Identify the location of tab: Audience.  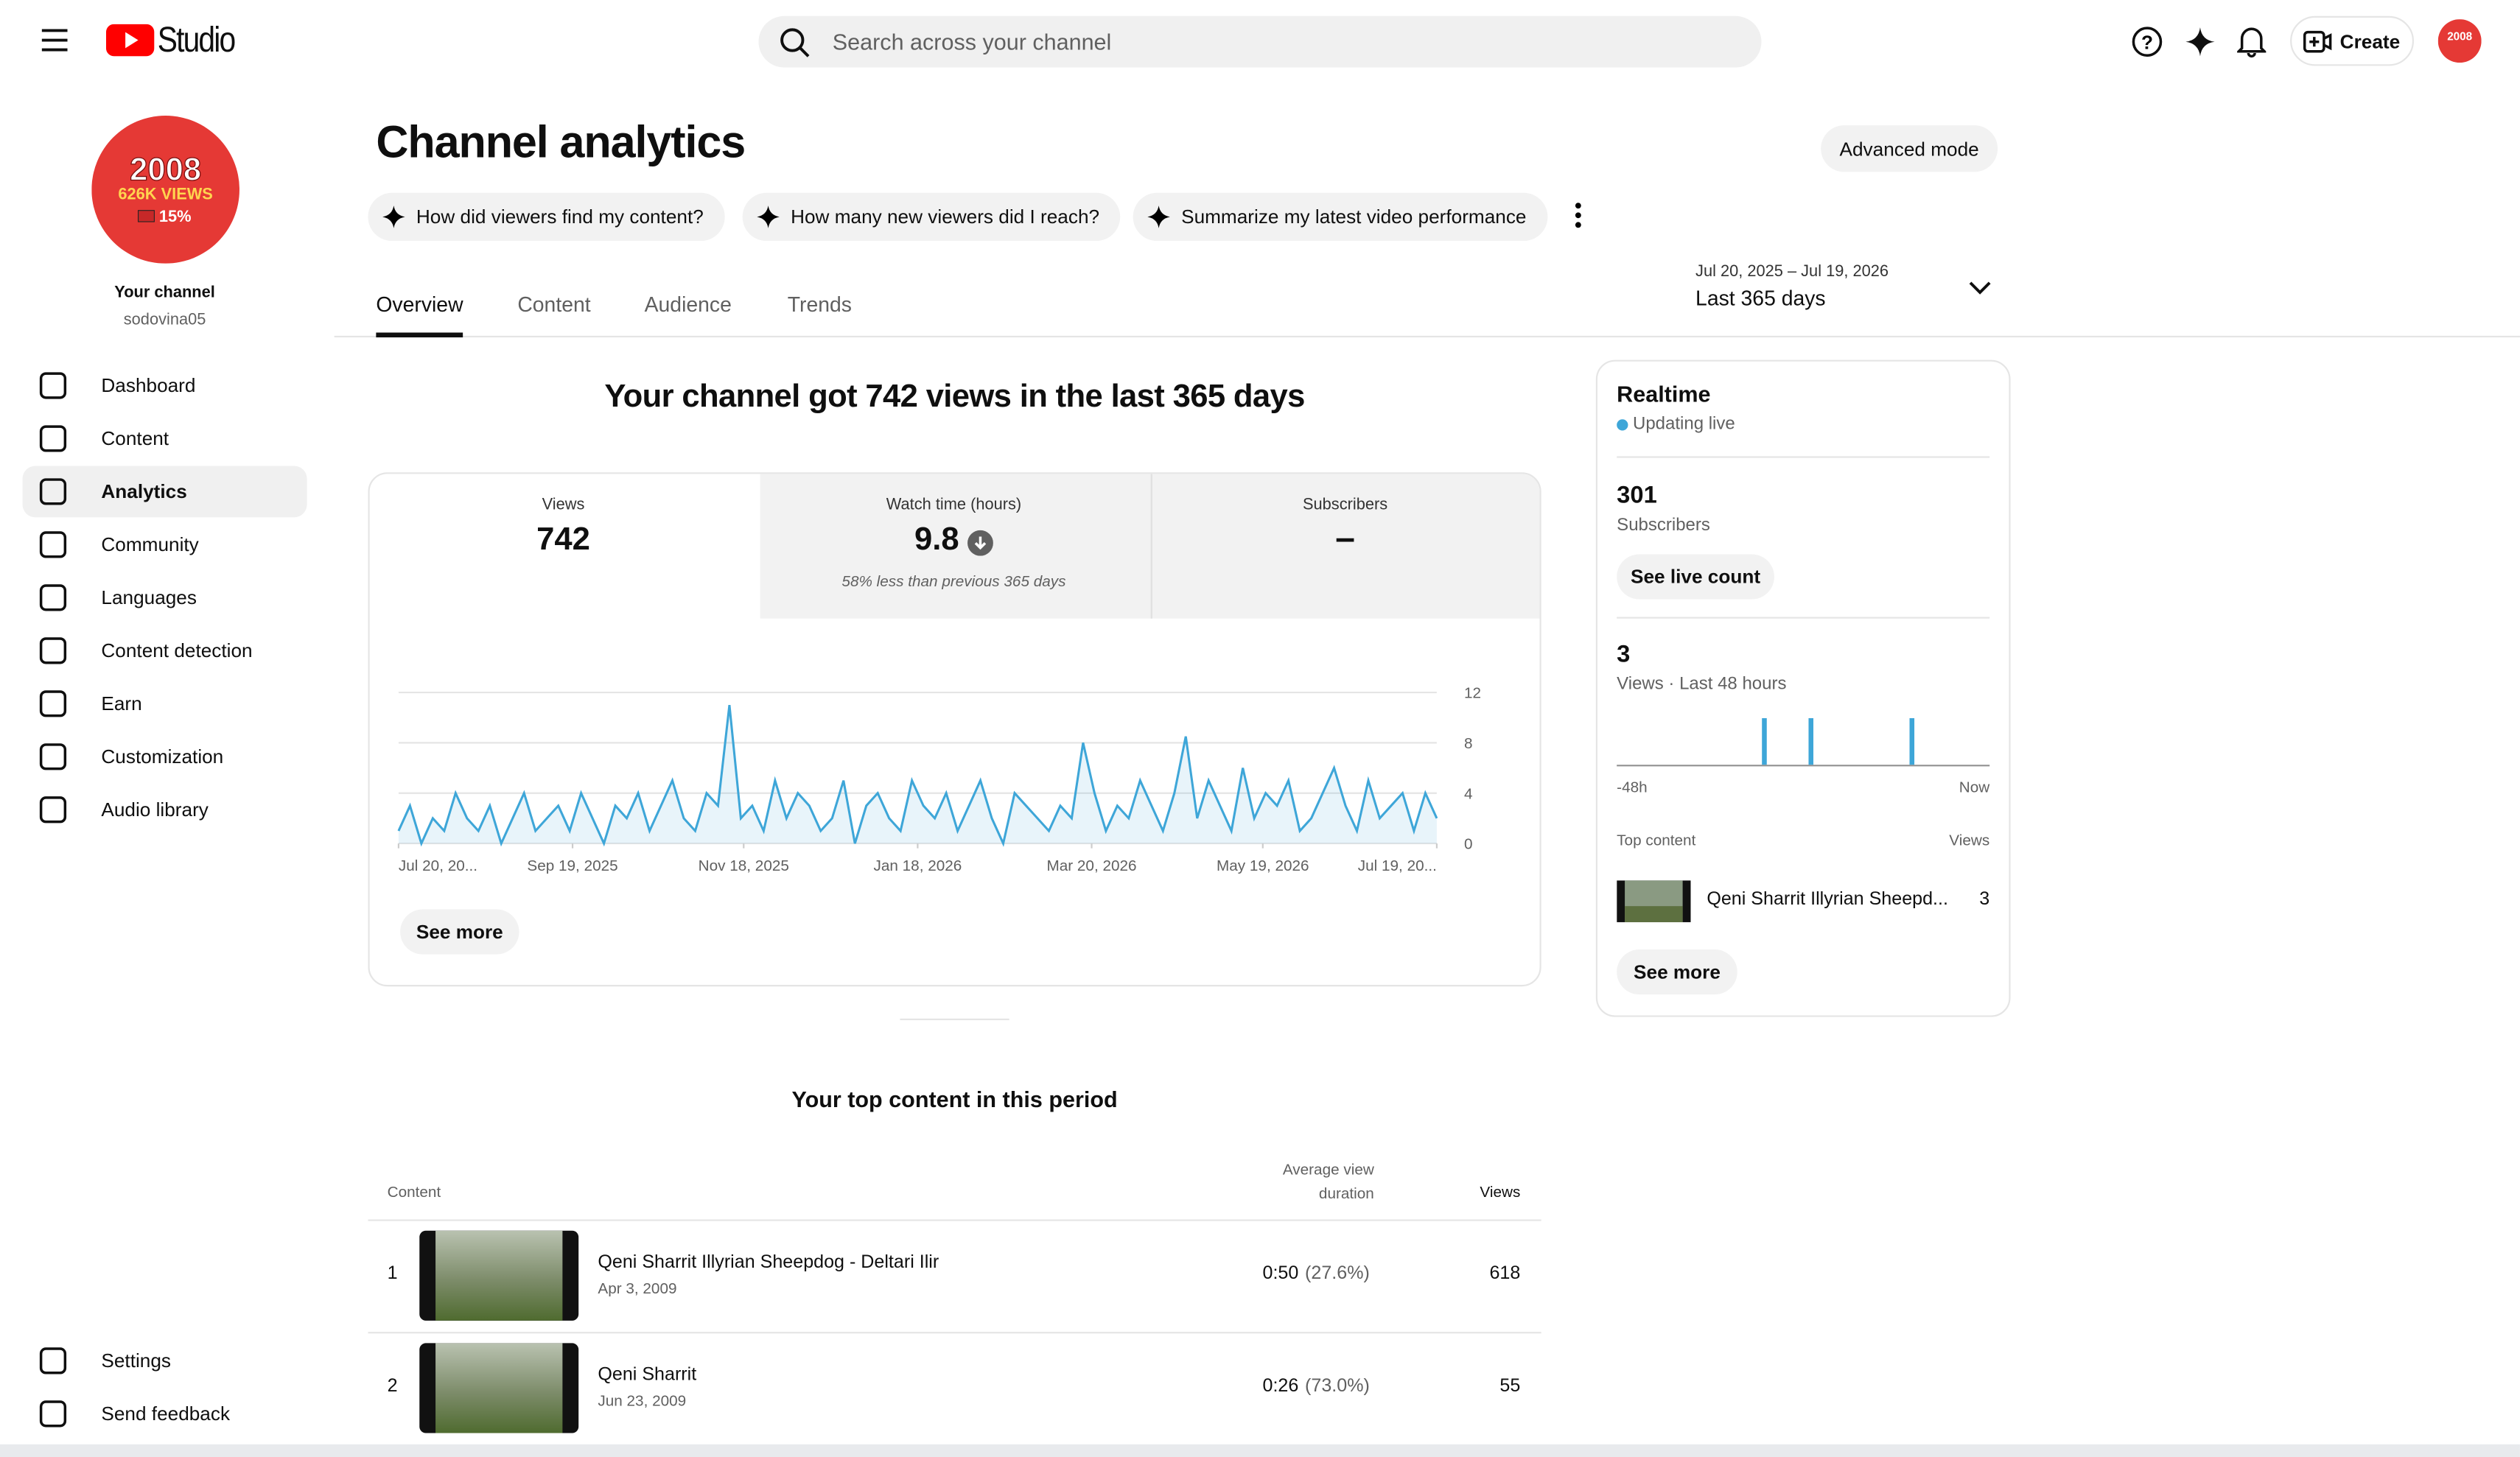
(688, 304).